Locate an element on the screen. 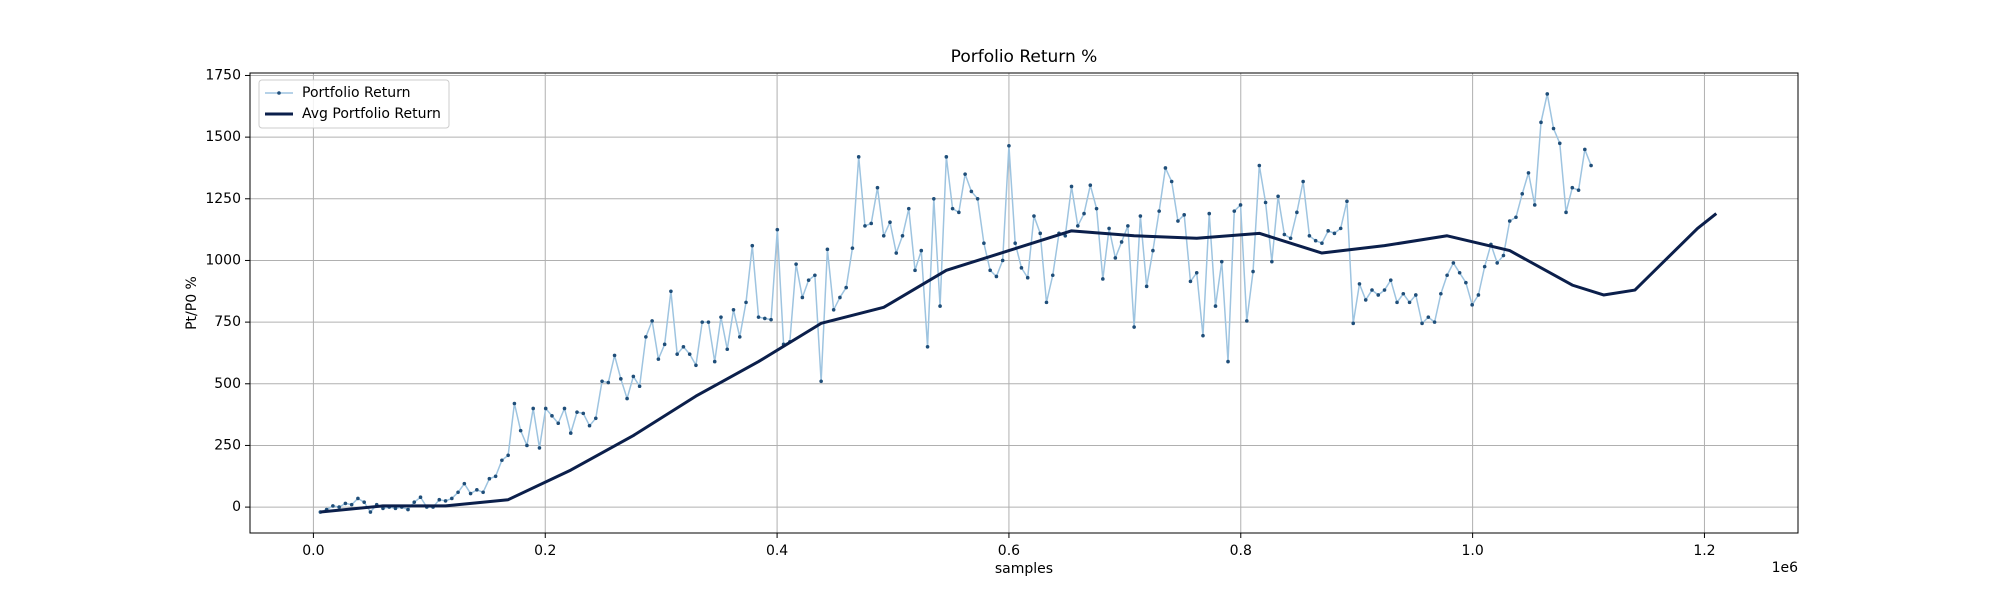  x-tick-label: 0.8 is located at coordinates (1241, 551).